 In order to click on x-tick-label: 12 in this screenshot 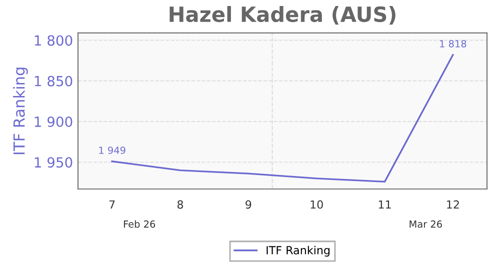, I will do `click(453, 204)`.